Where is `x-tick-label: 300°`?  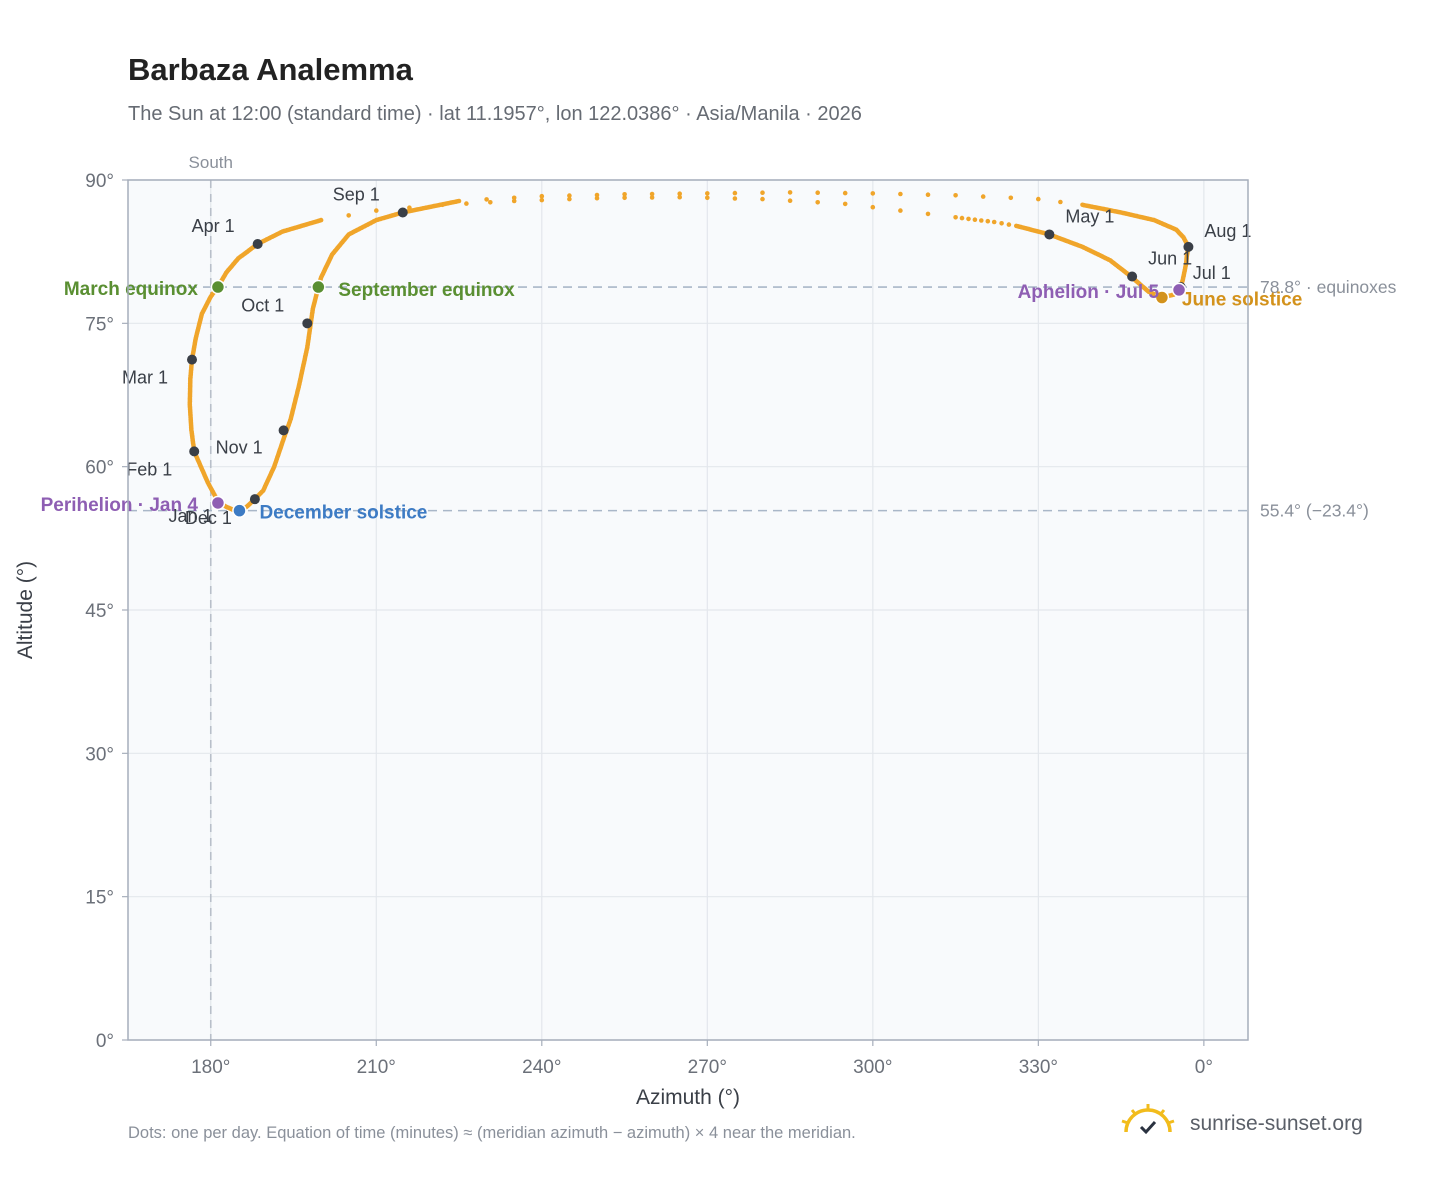
x-tick-label: 300° is located at coordinates (872, 1067).